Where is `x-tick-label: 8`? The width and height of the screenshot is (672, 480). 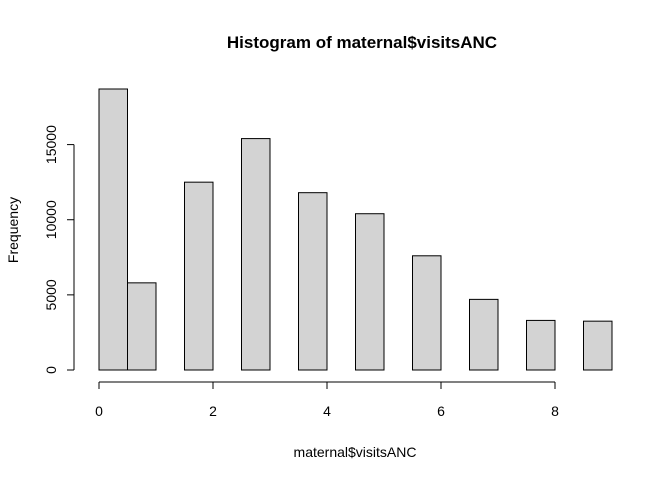 x-tick-label: 8 is located at coordinates (555, 411).